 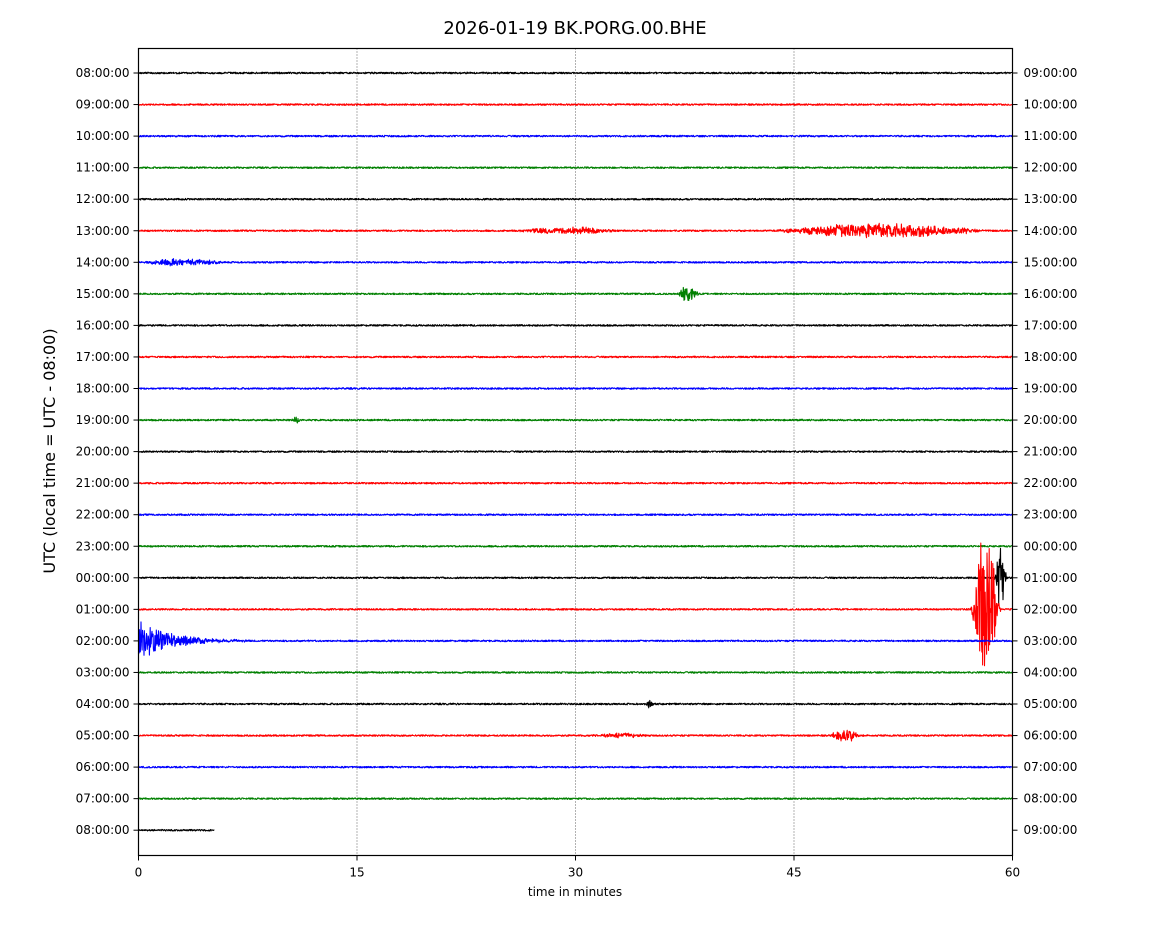 What do you see at coordinates (103, 609) in the screenshot?
I see `utc-tick-label: 01:00:00` at bounding box center [103, 609].